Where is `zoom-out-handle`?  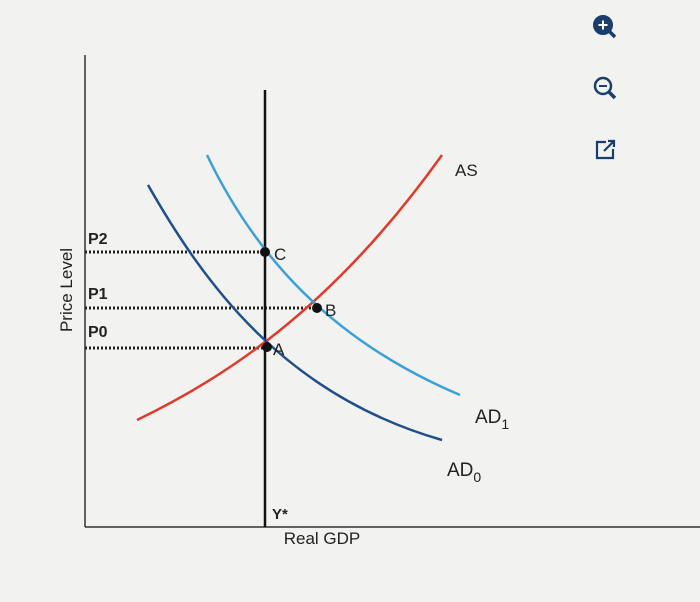
zoom-out-handle is located at coordinates (612, 95).